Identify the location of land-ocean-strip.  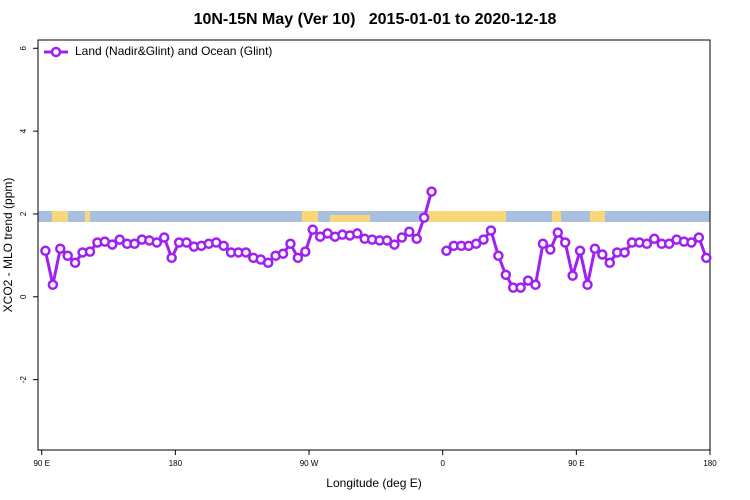
(374, 216).